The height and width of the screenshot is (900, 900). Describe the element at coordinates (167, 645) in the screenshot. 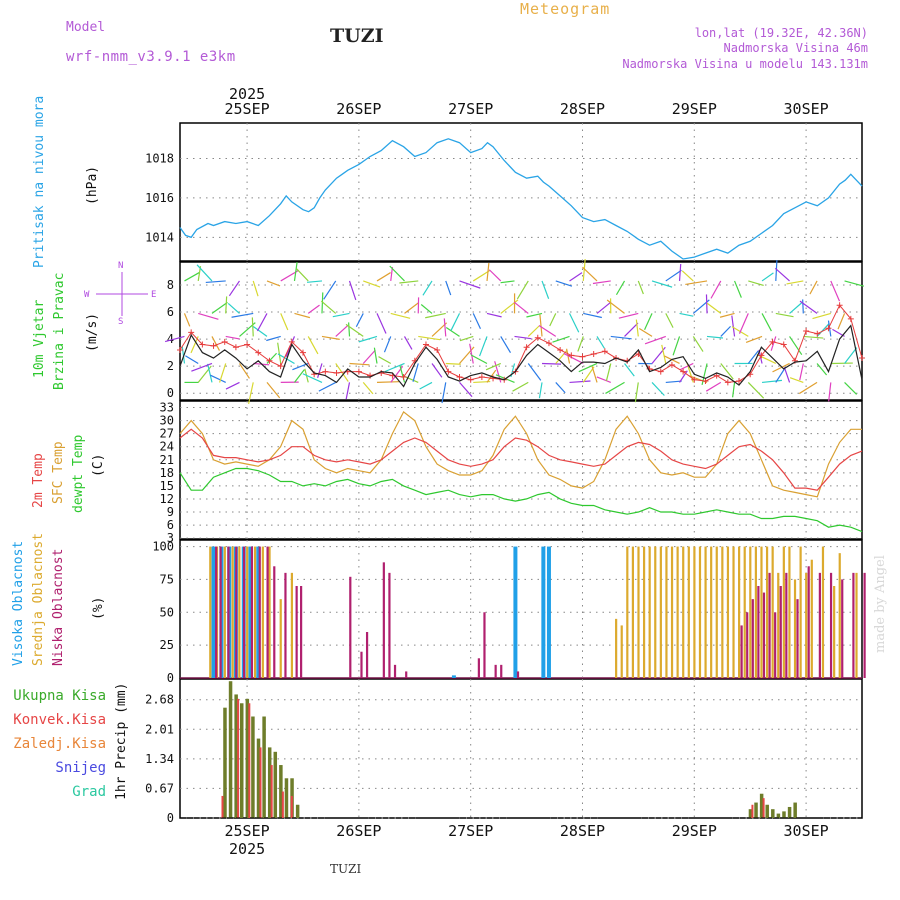

I see `y-tick-label: 25` at that location.